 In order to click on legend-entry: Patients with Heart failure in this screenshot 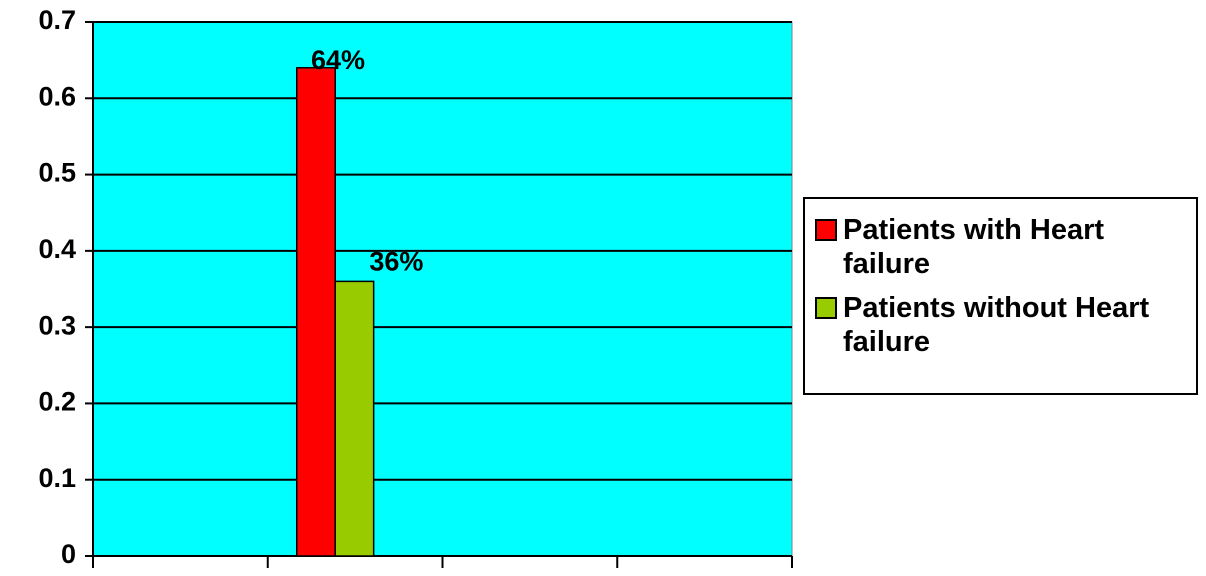, I will do `click(1002, 247)`.